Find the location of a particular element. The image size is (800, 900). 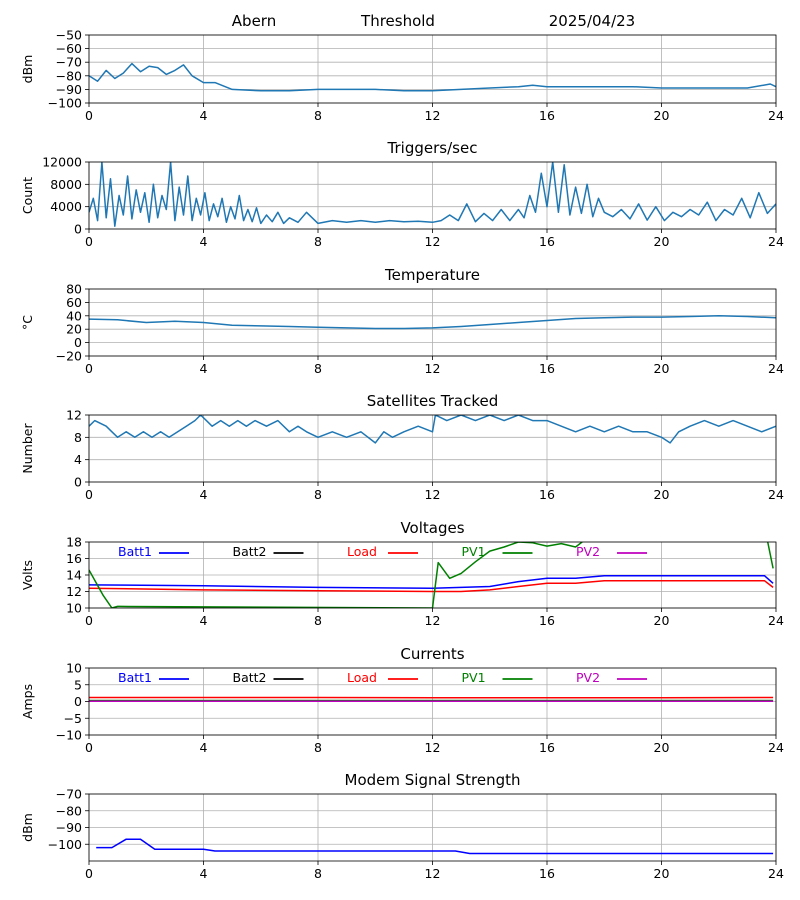

y-tick-label: −50 is located at coordinates (69, 35).